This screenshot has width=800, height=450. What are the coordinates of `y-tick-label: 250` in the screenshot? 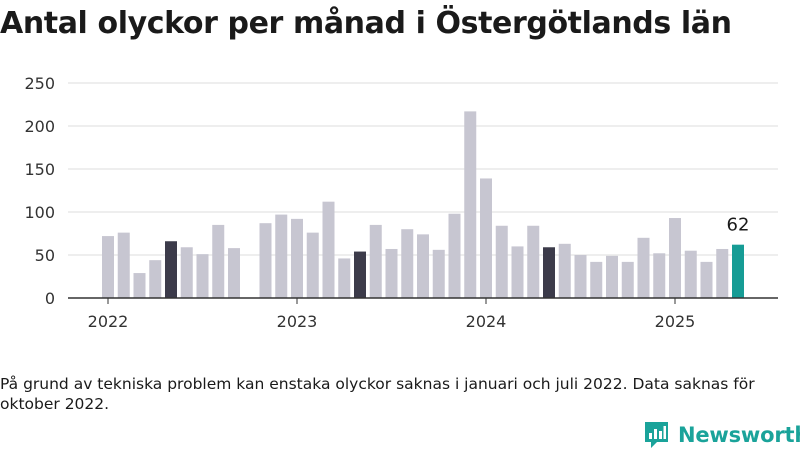 It's located at (39, 83).